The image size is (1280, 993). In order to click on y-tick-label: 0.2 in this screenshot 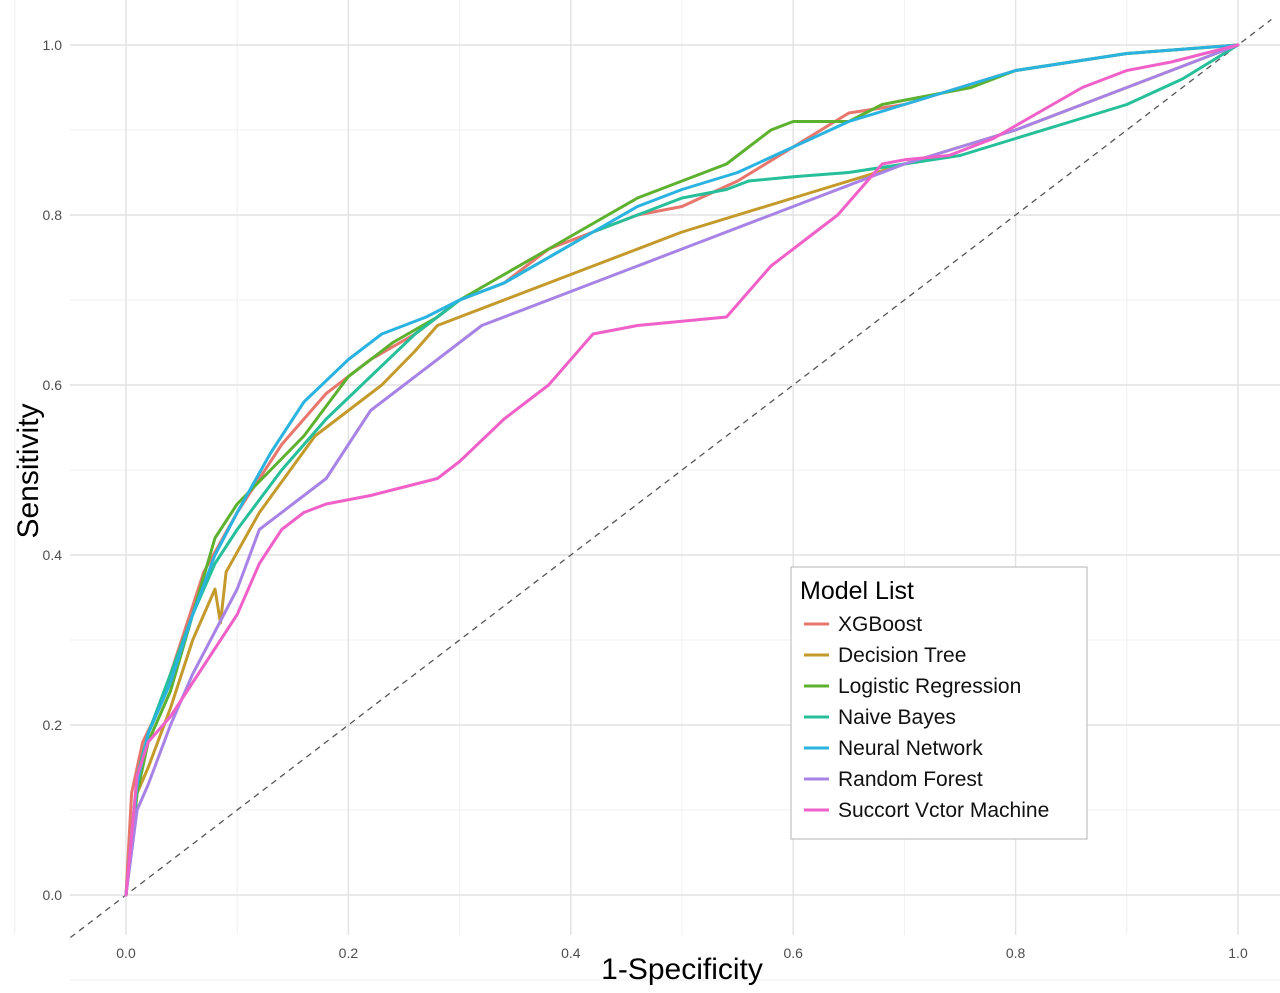, I will do `click(53, 725)`.